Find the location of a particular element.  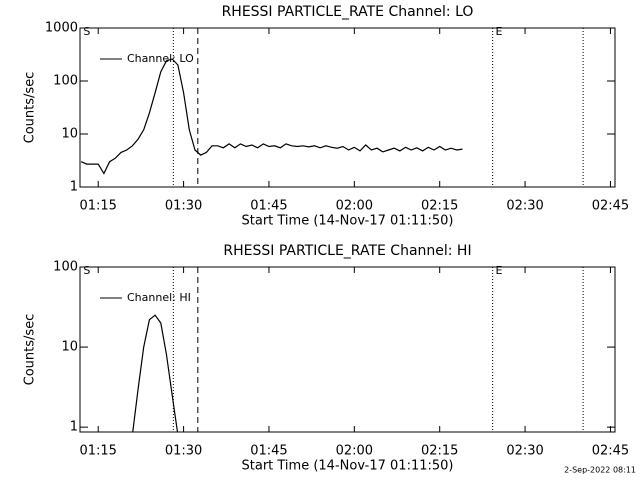

legend-label: Channel: LO is located at coordinates (160, 58).